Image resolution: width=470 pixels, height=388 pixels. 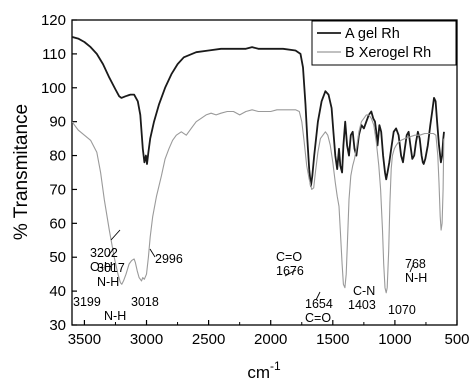 I want to click on peak-annotation: 1403, so click(x=362, y=305).